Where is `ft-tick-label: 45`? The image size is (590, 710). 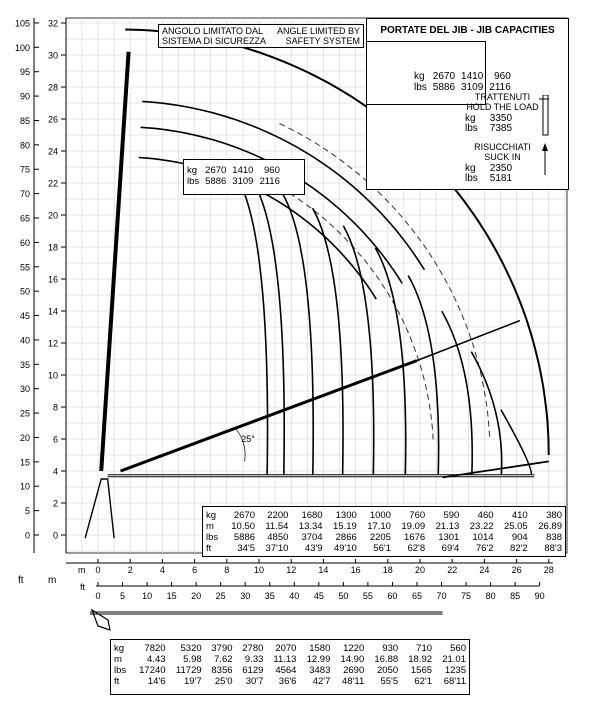 ft-tick-label: 45 is located at coordinates (25, 316).